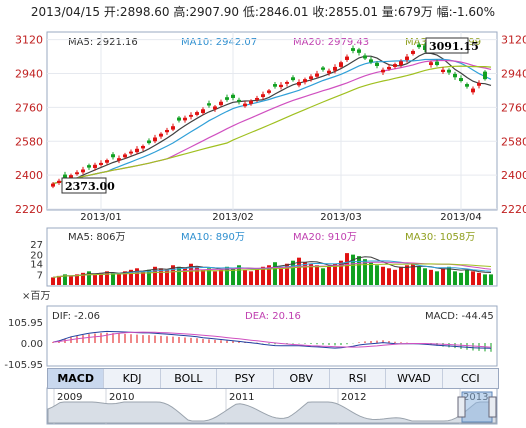 The image size is (526, 428). I want to click on navigator-year: 2011, so click(241, 397).